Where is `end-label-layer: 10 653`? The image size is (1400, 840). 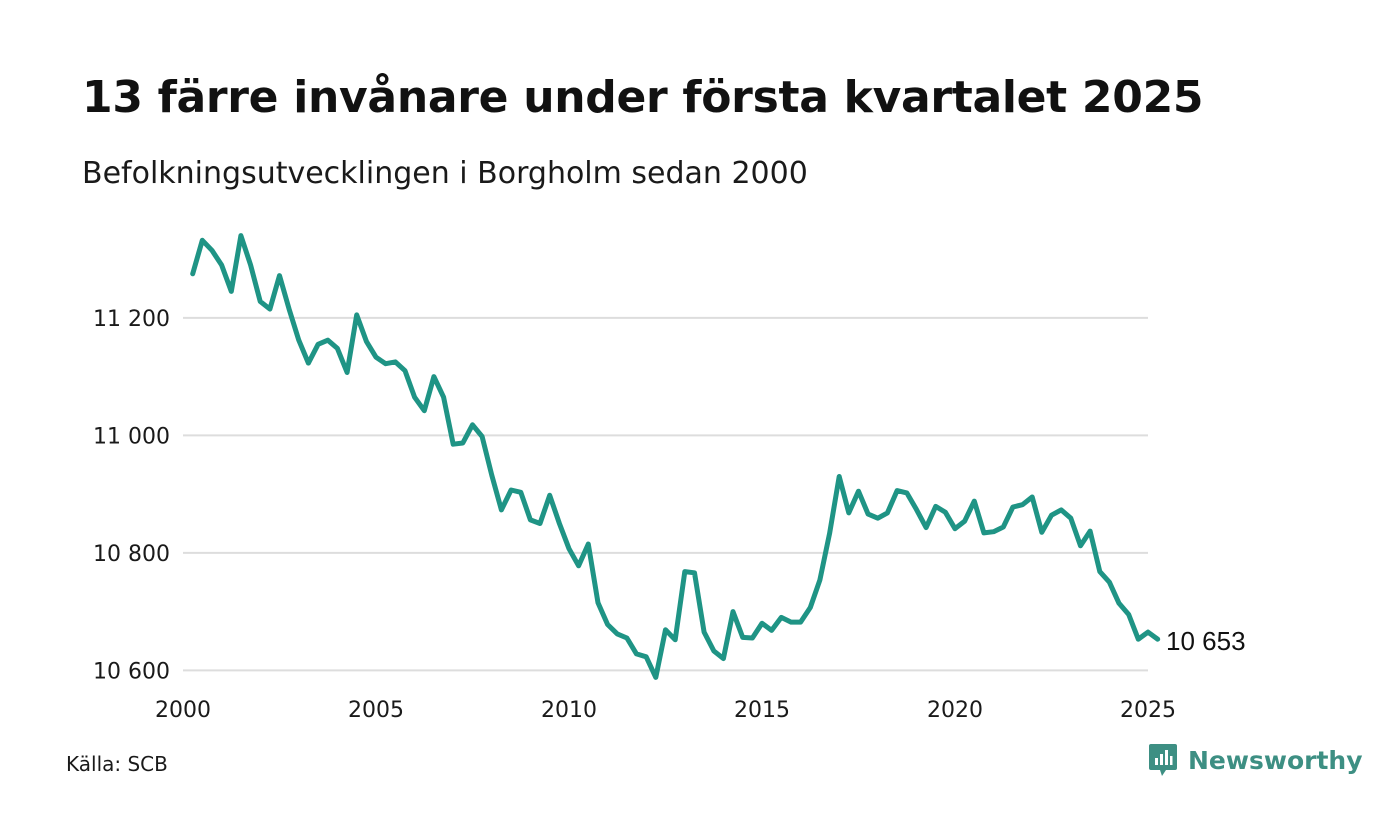
end-label-layer: 10 653 is located at coordinates (1206, 641).